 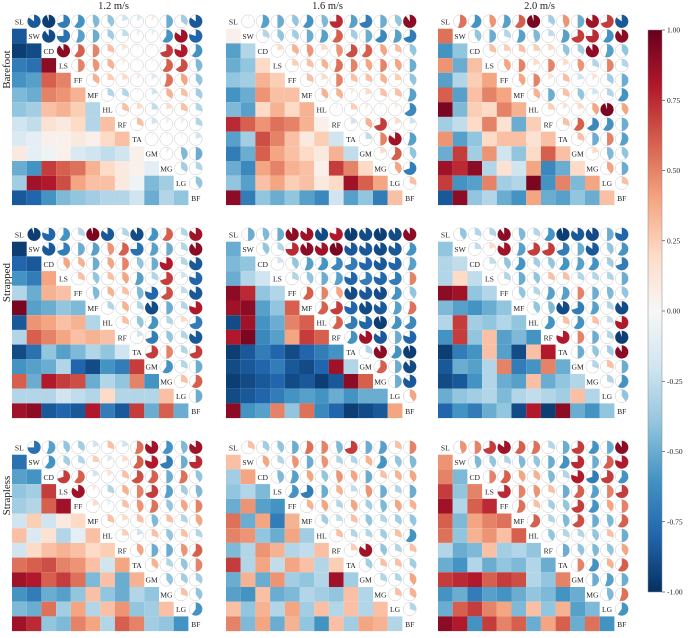 What do you see at coordinates (7, 496) in the screenshot?
I see `condition-label-2: Strapless` at bounding box center [7, 496].